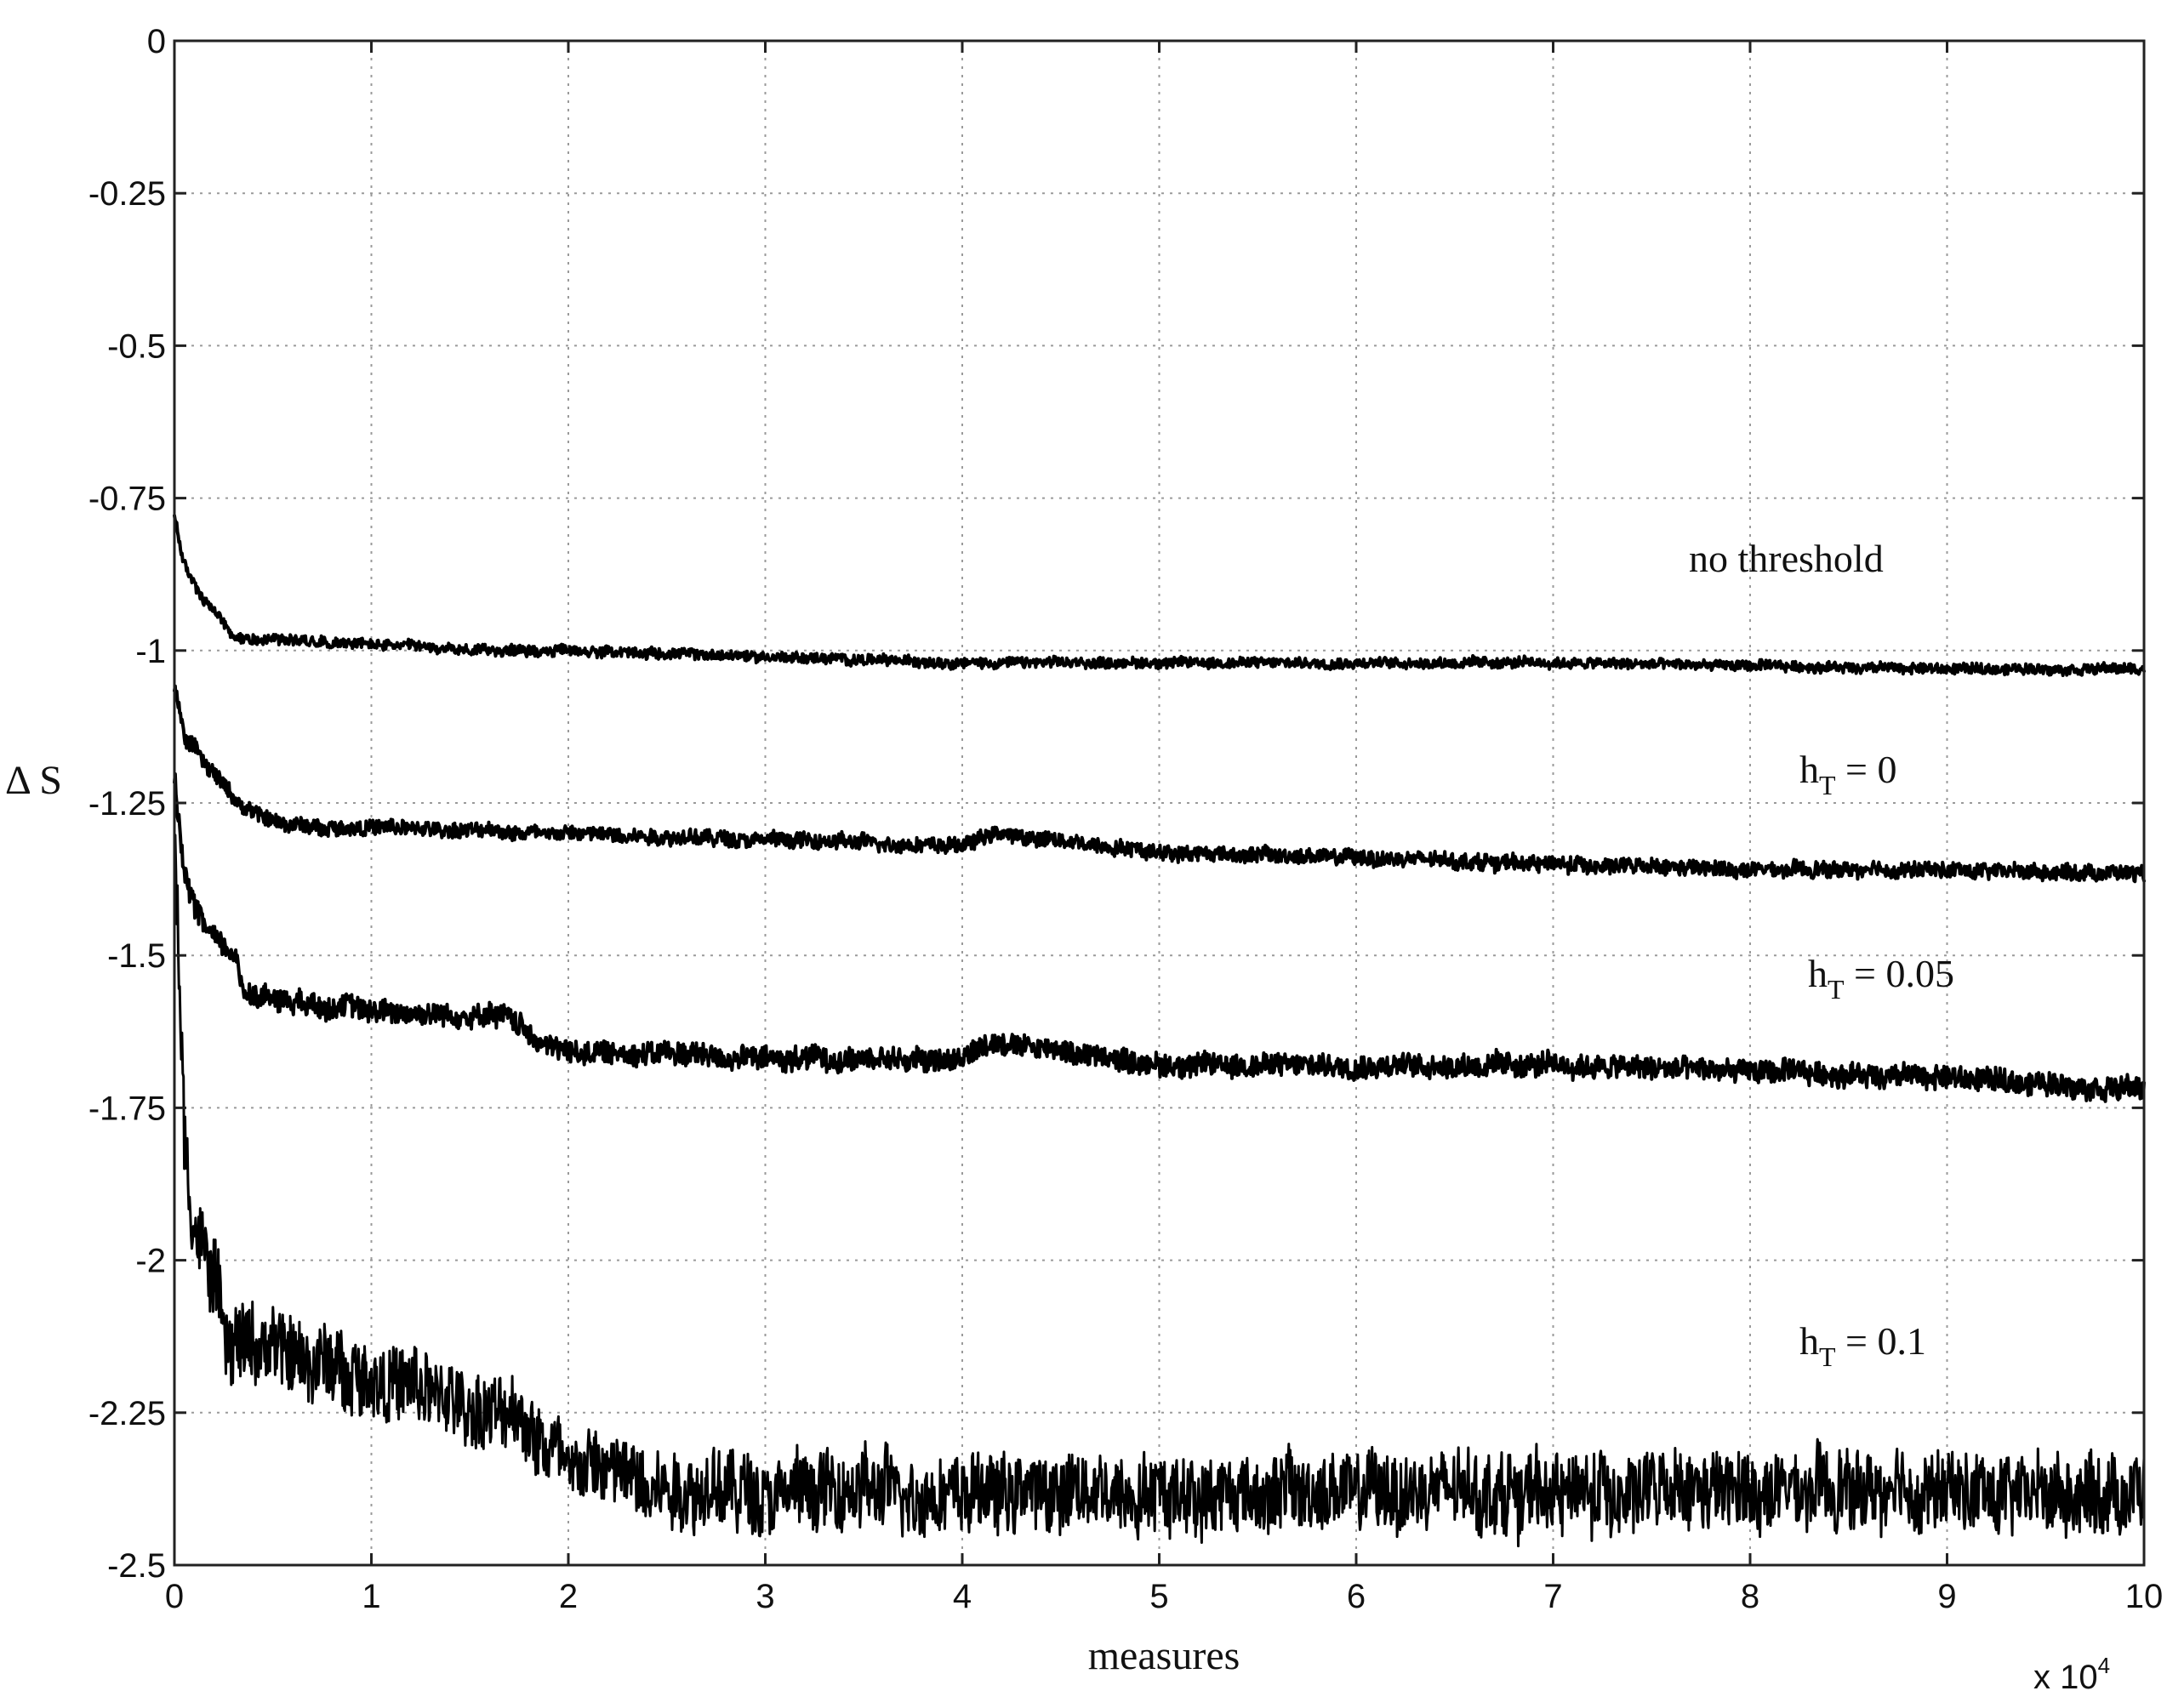  Describe the element at coordinates (1750, 1596) in the screenshot. I see `x-tick-label: 8` at that location.